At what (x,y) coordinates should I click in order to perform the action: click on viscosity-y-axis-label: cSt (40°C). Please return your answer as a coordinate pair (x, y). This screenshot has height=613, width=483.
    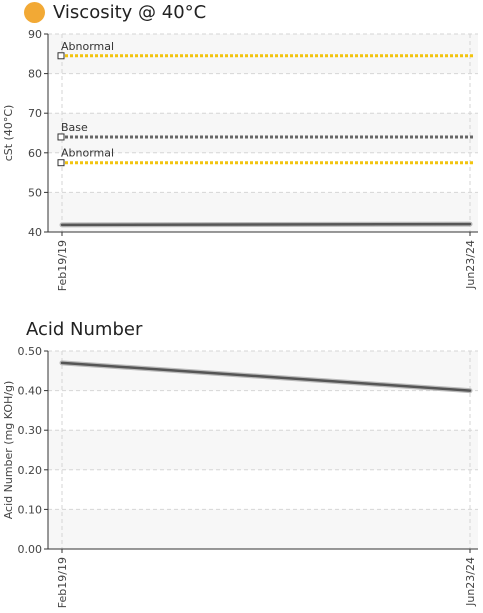
    Looking at the image, I should click on (8, 133).